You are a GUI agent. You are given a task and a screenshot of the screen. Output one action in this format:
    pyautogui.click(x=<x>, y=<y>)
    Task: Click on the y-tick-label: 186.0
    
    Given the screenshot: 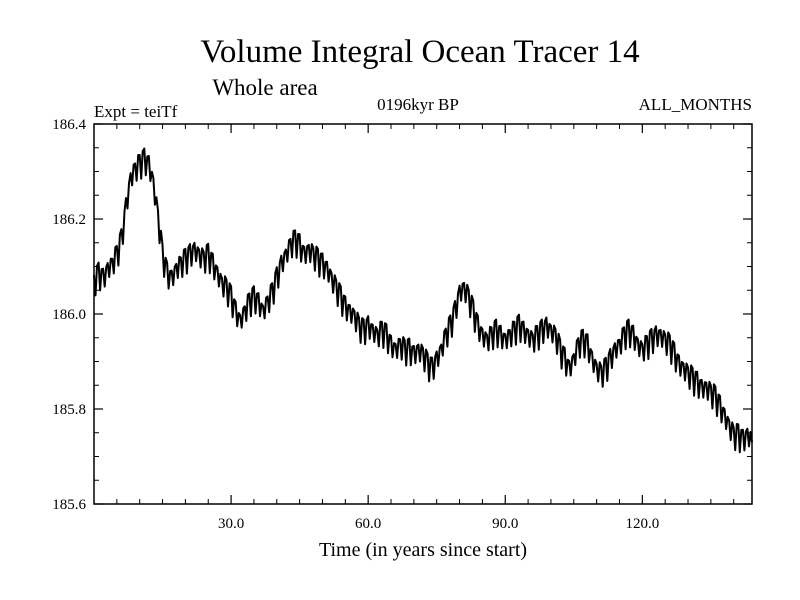 What is the action you would take?
    pyautogui.click(x=69, y=315)
    